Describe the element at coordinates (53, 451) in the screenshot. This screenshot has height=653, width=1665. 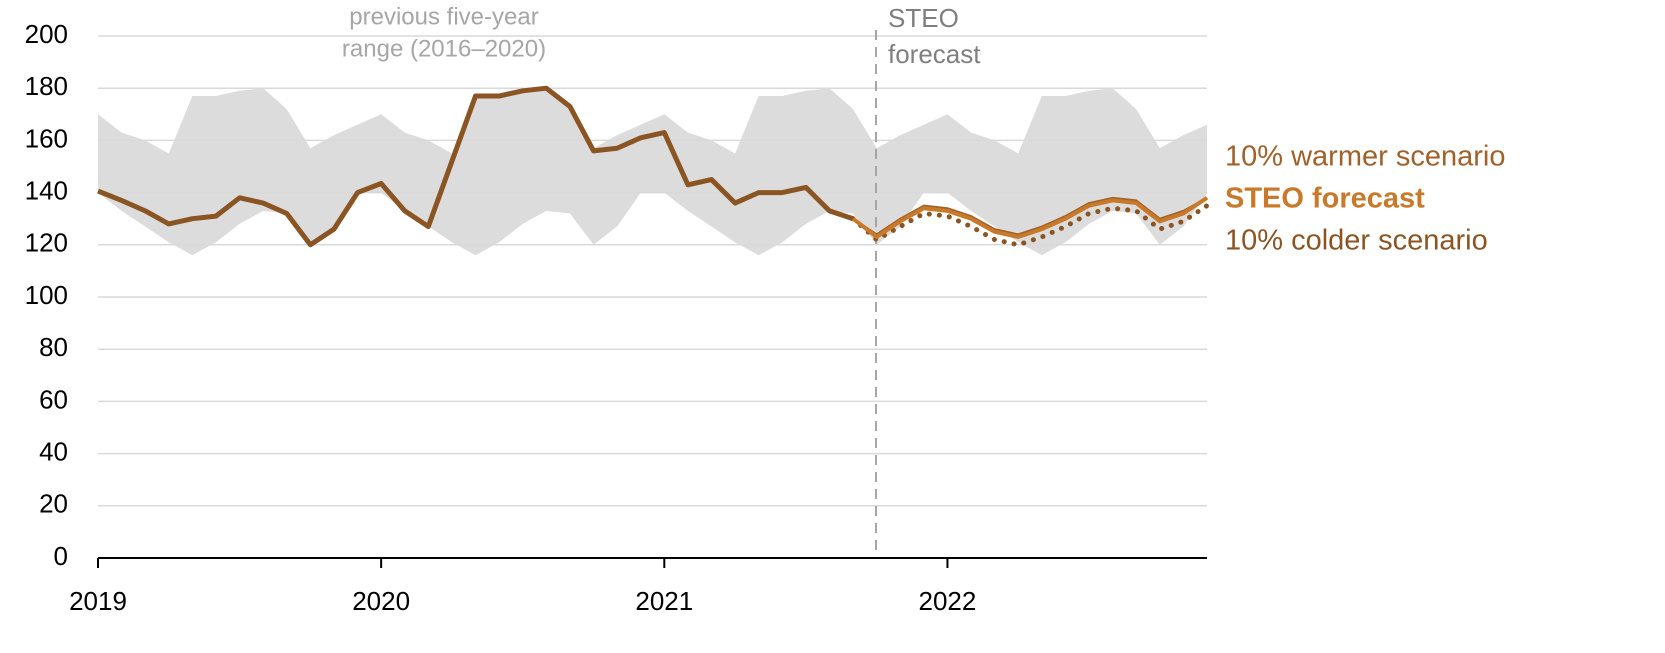
I see `y-tick-label: 40` at that location.